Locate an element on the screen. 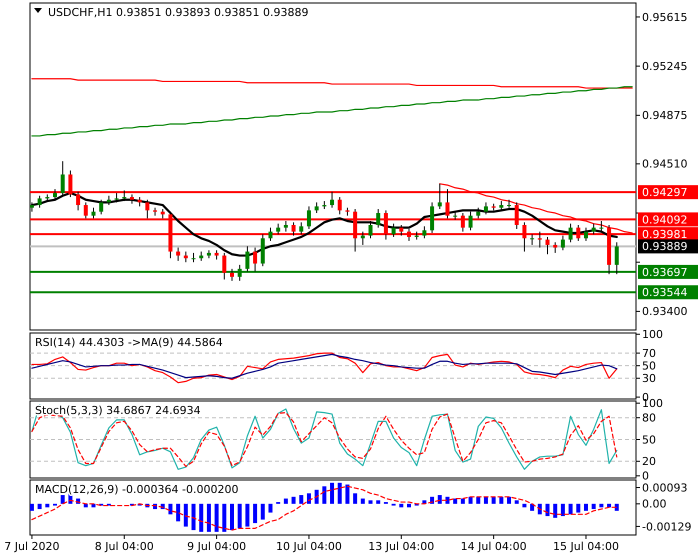 The height and width of the screenshot is (560, 700). y-tick-label: 80 is located at coordinates (649, 418).